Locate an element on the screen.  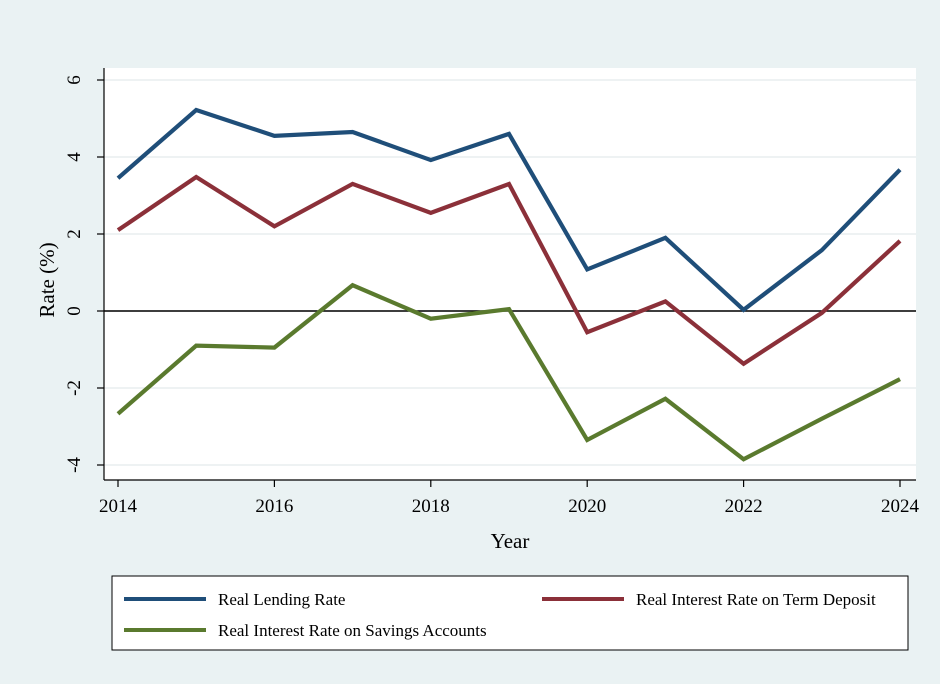
y-tick-label: 2 is located at coordinates (74, 234).